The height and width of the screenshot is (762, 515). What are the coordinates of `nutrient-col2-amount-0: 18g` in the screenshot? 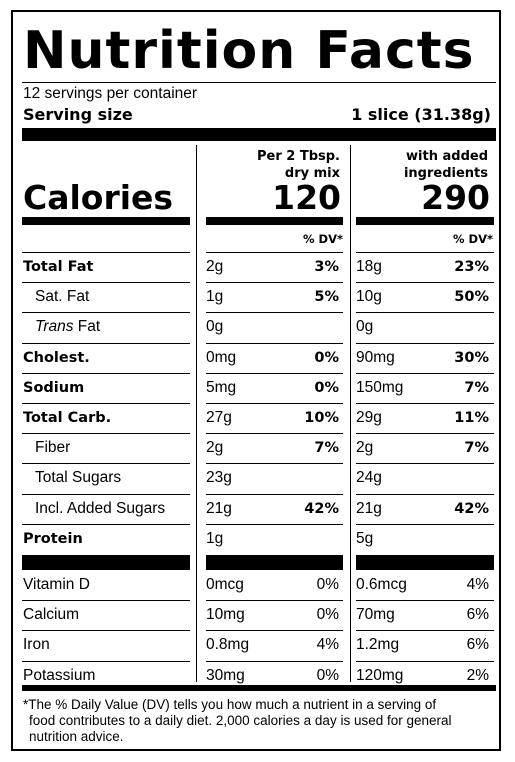 It's located at (369, 266).